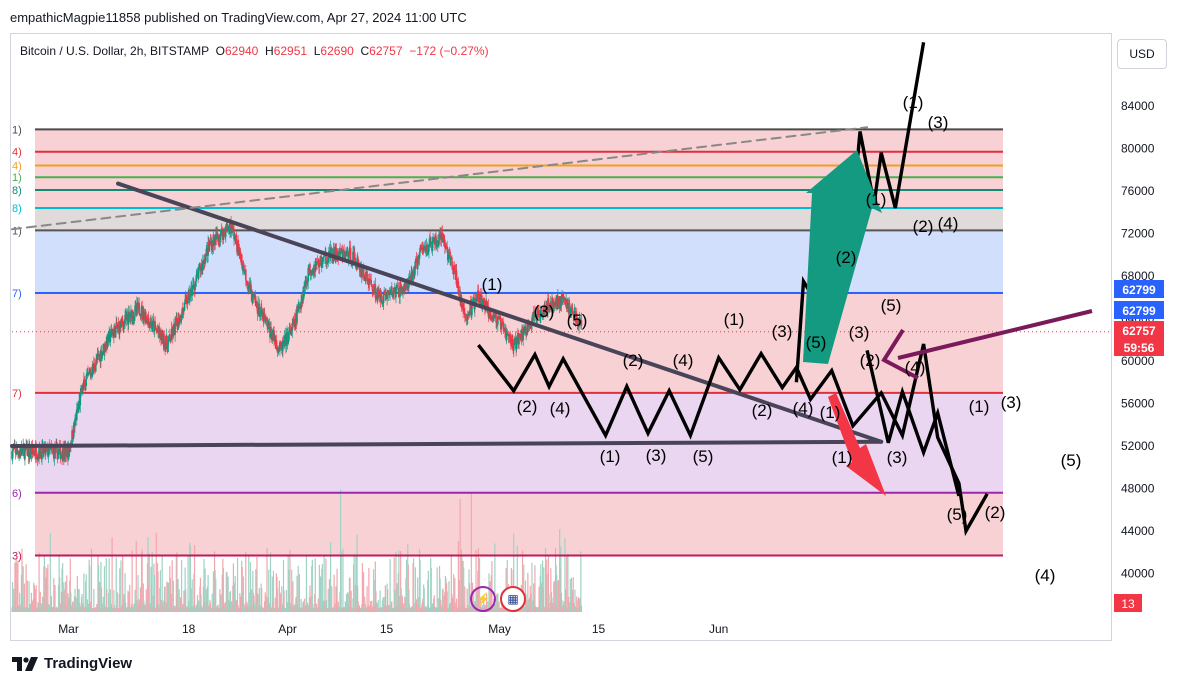 The width and height of the screenshot is (1200, 686). I want to click on y-tick-label: 52000, so click(1138, 446).